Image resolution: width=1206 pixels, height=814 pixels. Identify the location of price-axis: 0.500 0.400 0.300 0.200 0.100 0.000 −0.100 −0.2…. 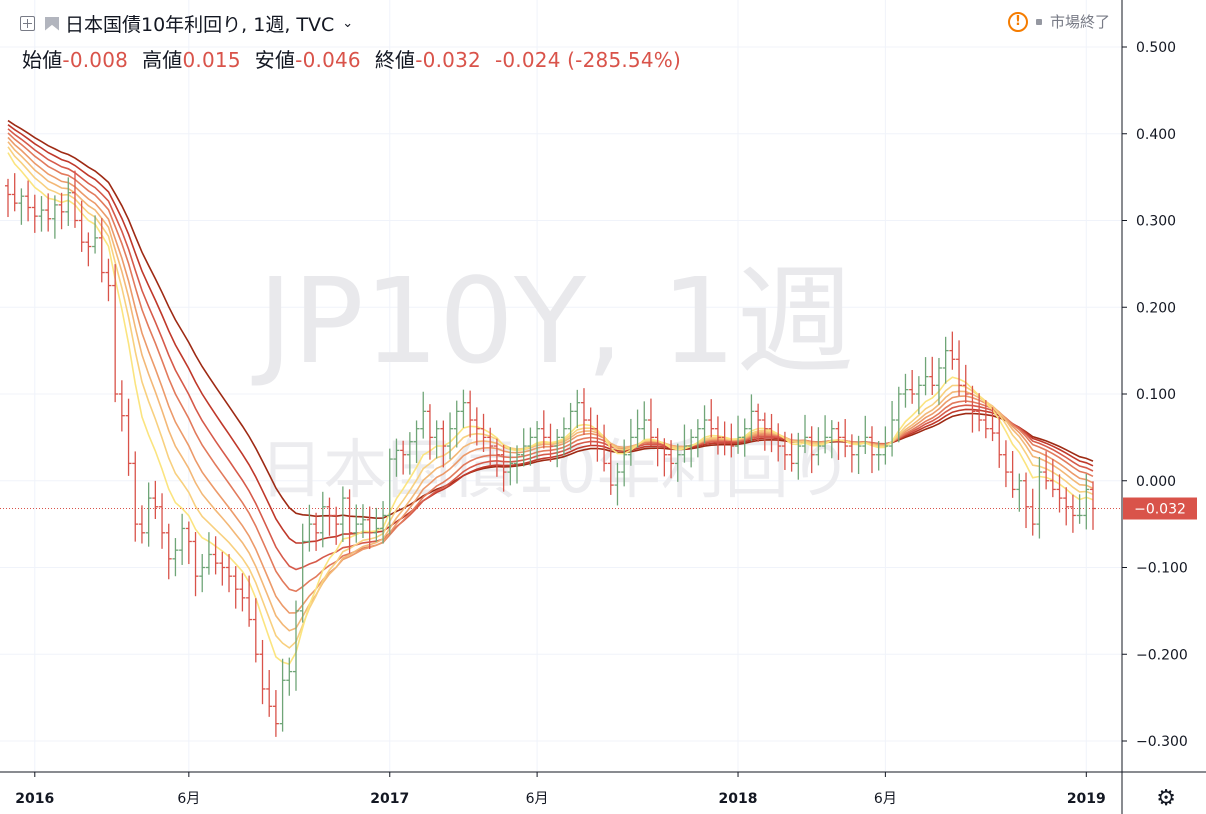
(1155, 395).